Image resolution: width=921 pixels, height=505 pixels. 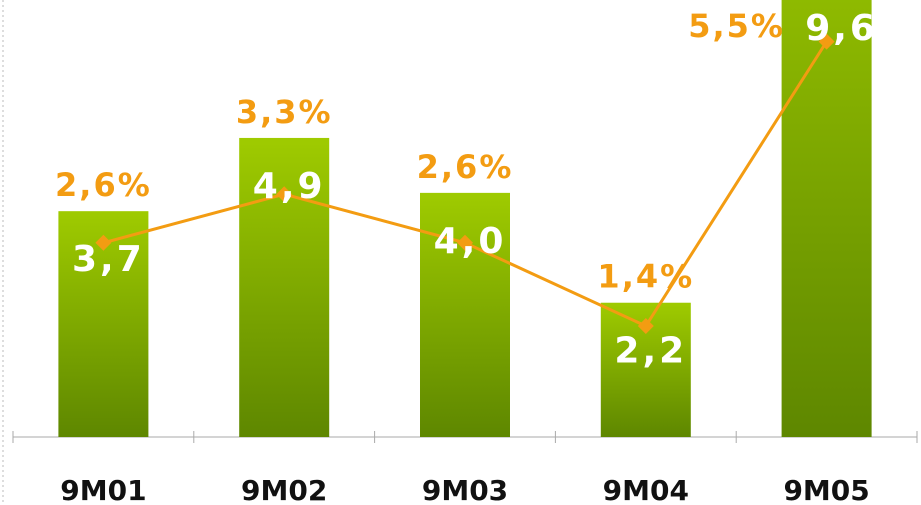 What do you see at coordinates (284, 112) in the screenshot?
I see `line-value-label: 3,3%` at bounding box center [284, 112].